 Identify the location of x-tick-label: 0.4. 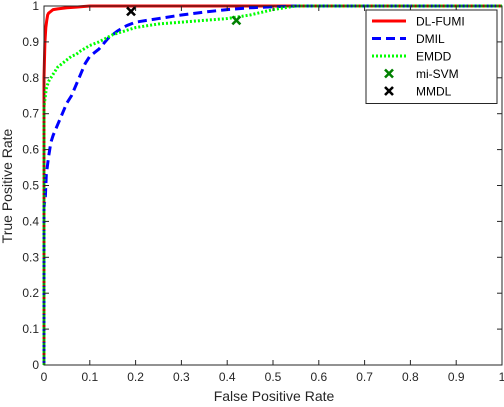
(227, 377).